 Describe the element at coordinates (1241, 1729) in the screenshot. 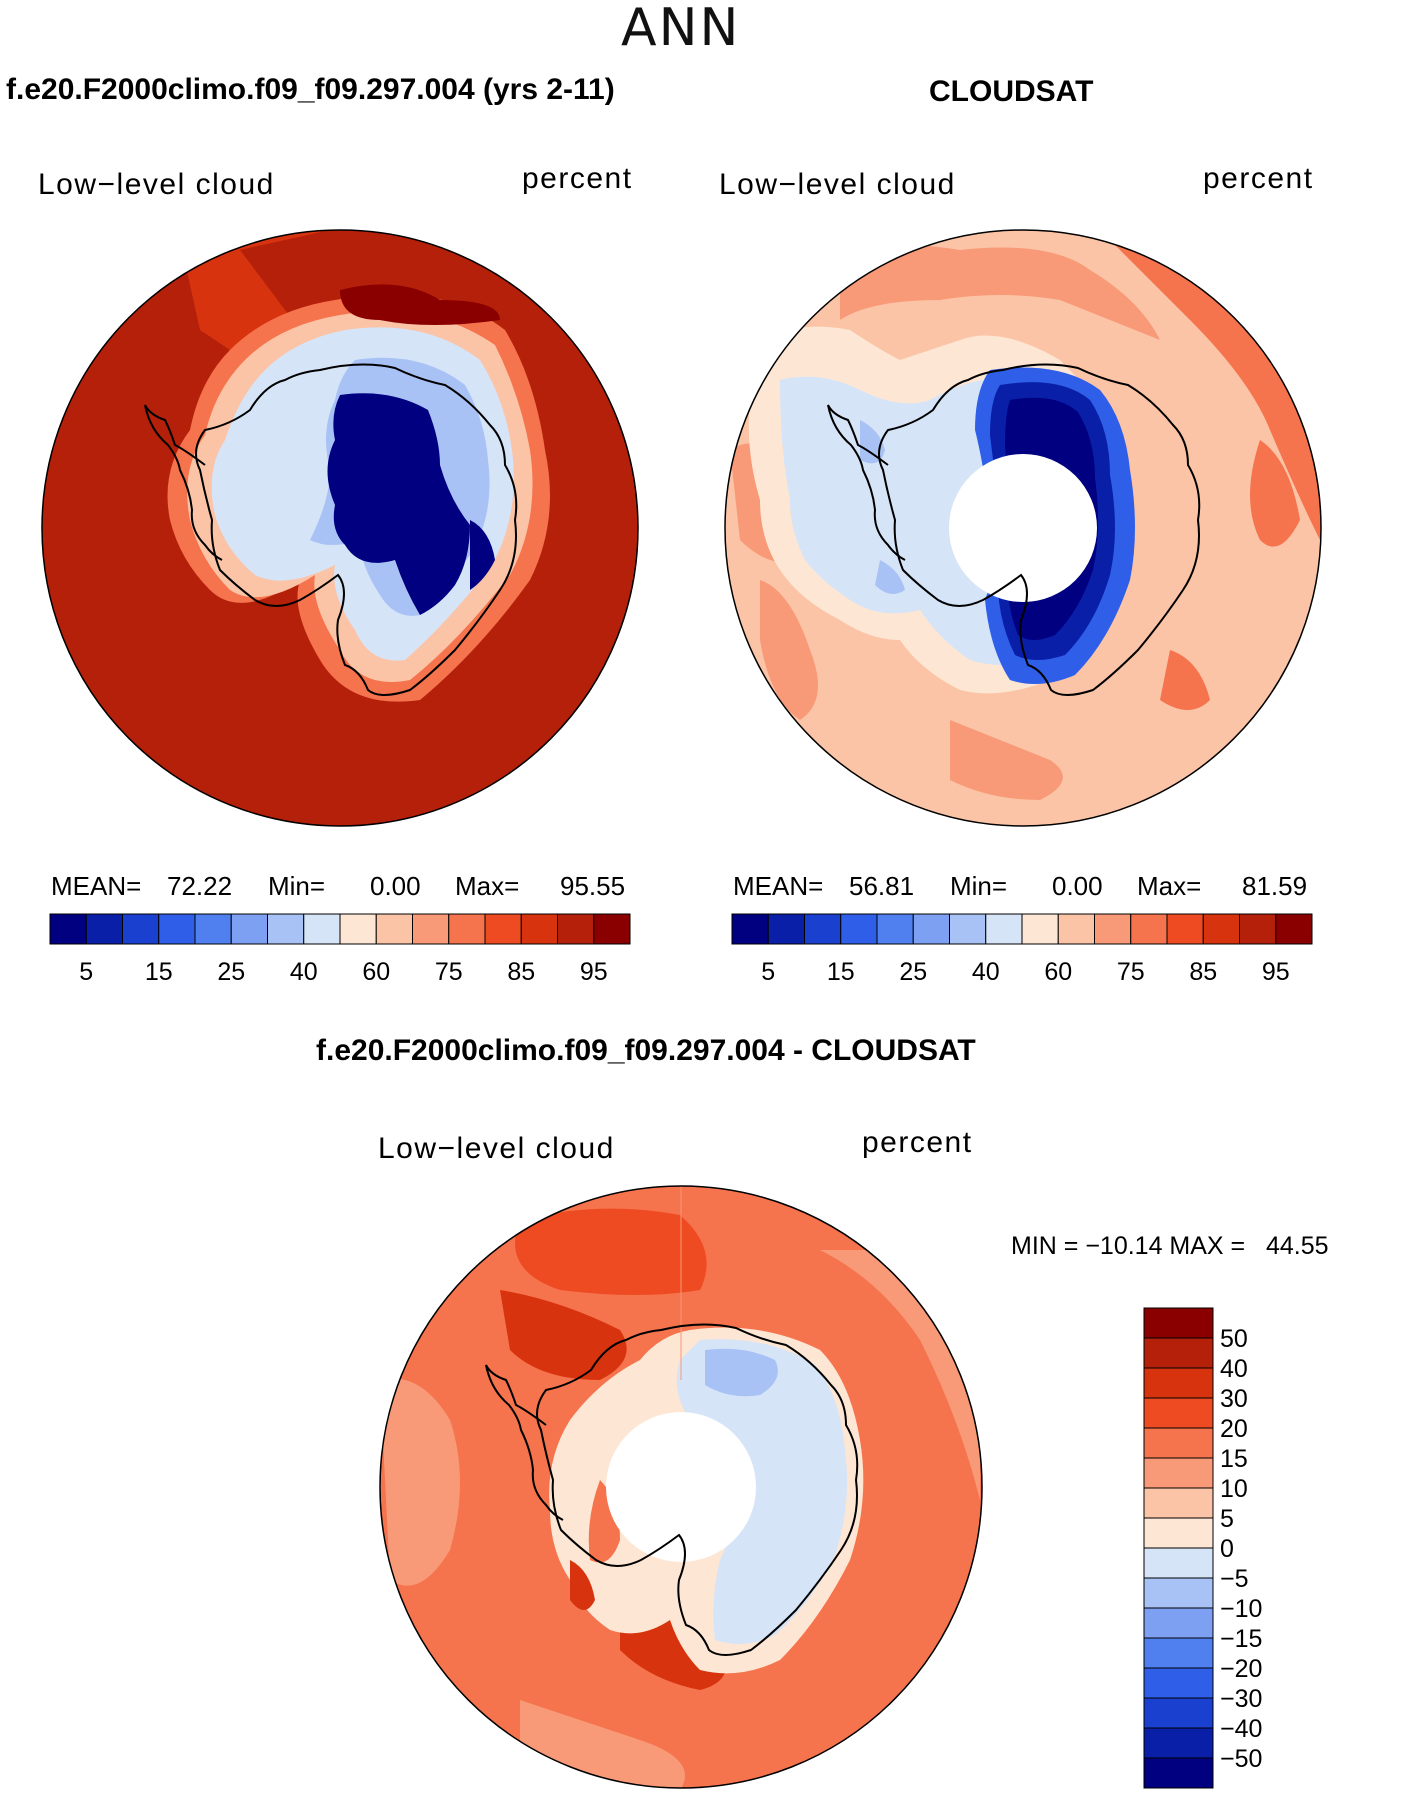

I see `difference-colorbar-tick-label: −40` at that location.